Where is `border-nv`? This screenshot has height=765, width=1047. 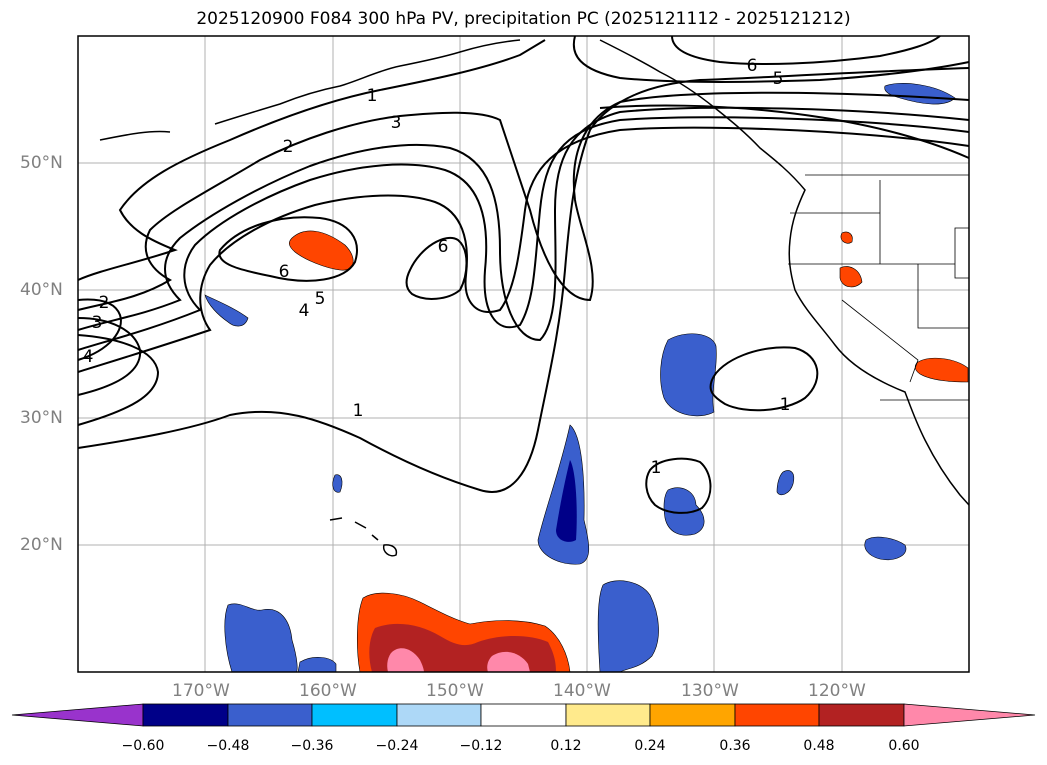
border-nv is located at coordinates (905, 281).